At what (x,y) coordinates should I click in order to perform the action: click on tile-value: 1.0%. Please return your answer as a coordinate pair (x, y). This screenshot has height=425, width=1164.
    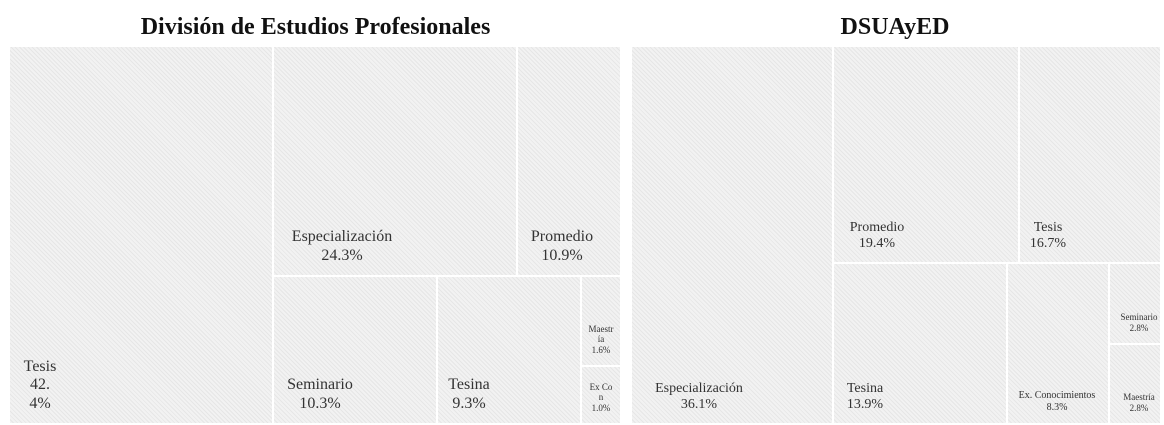
    Looking at the image, I should click on (601, 407).